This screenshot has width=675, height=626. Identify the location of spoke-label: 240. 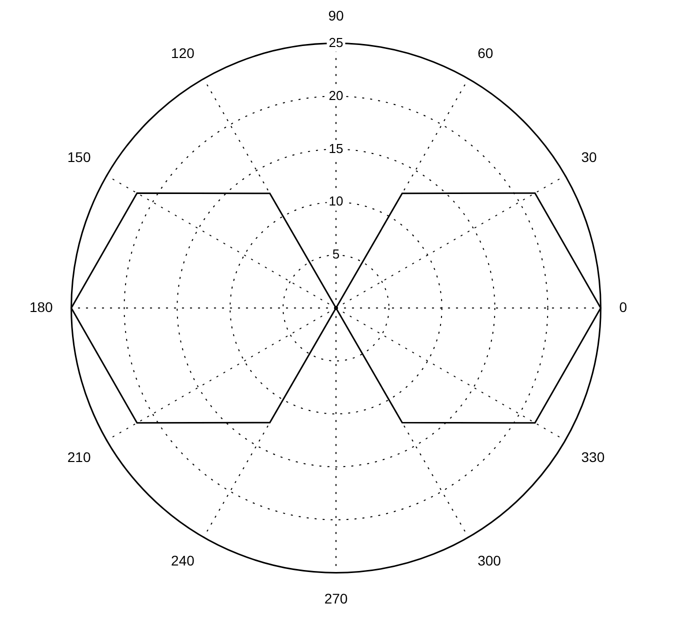
(183, 560).